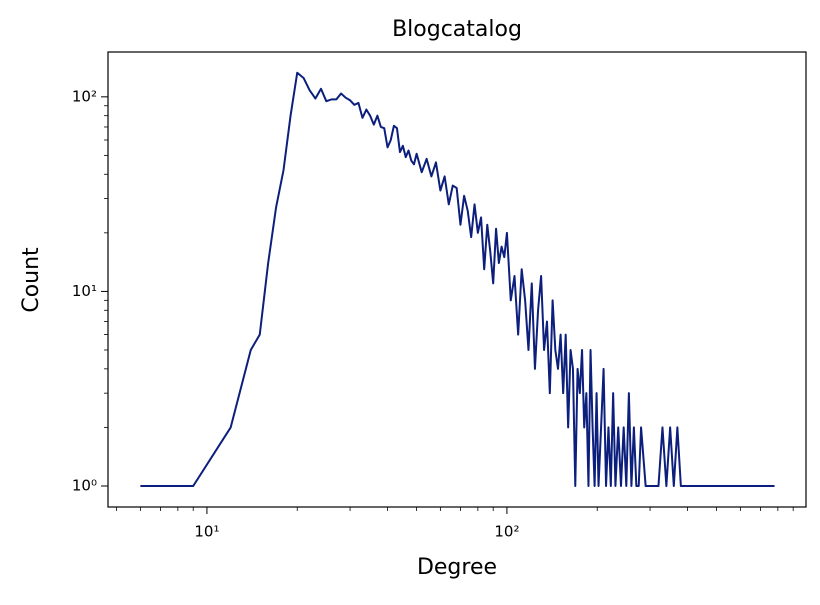 Image resolution: width=820 pixels, height=605 pixels. Describe the element at coordinates (84, 96) in the screenshot. I see `y-tick-label: 10²` at that location.